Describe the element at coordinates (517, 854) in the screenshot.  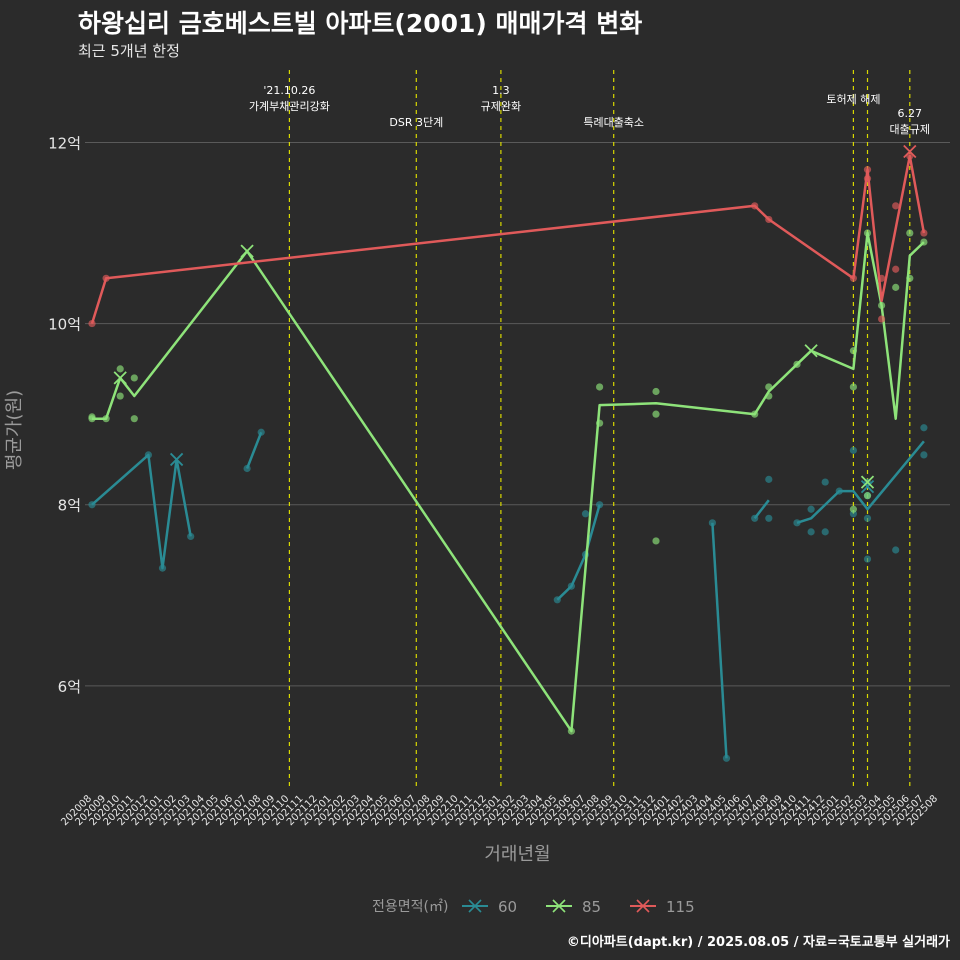
I see `x-axis-title: 거래년월` at that location.